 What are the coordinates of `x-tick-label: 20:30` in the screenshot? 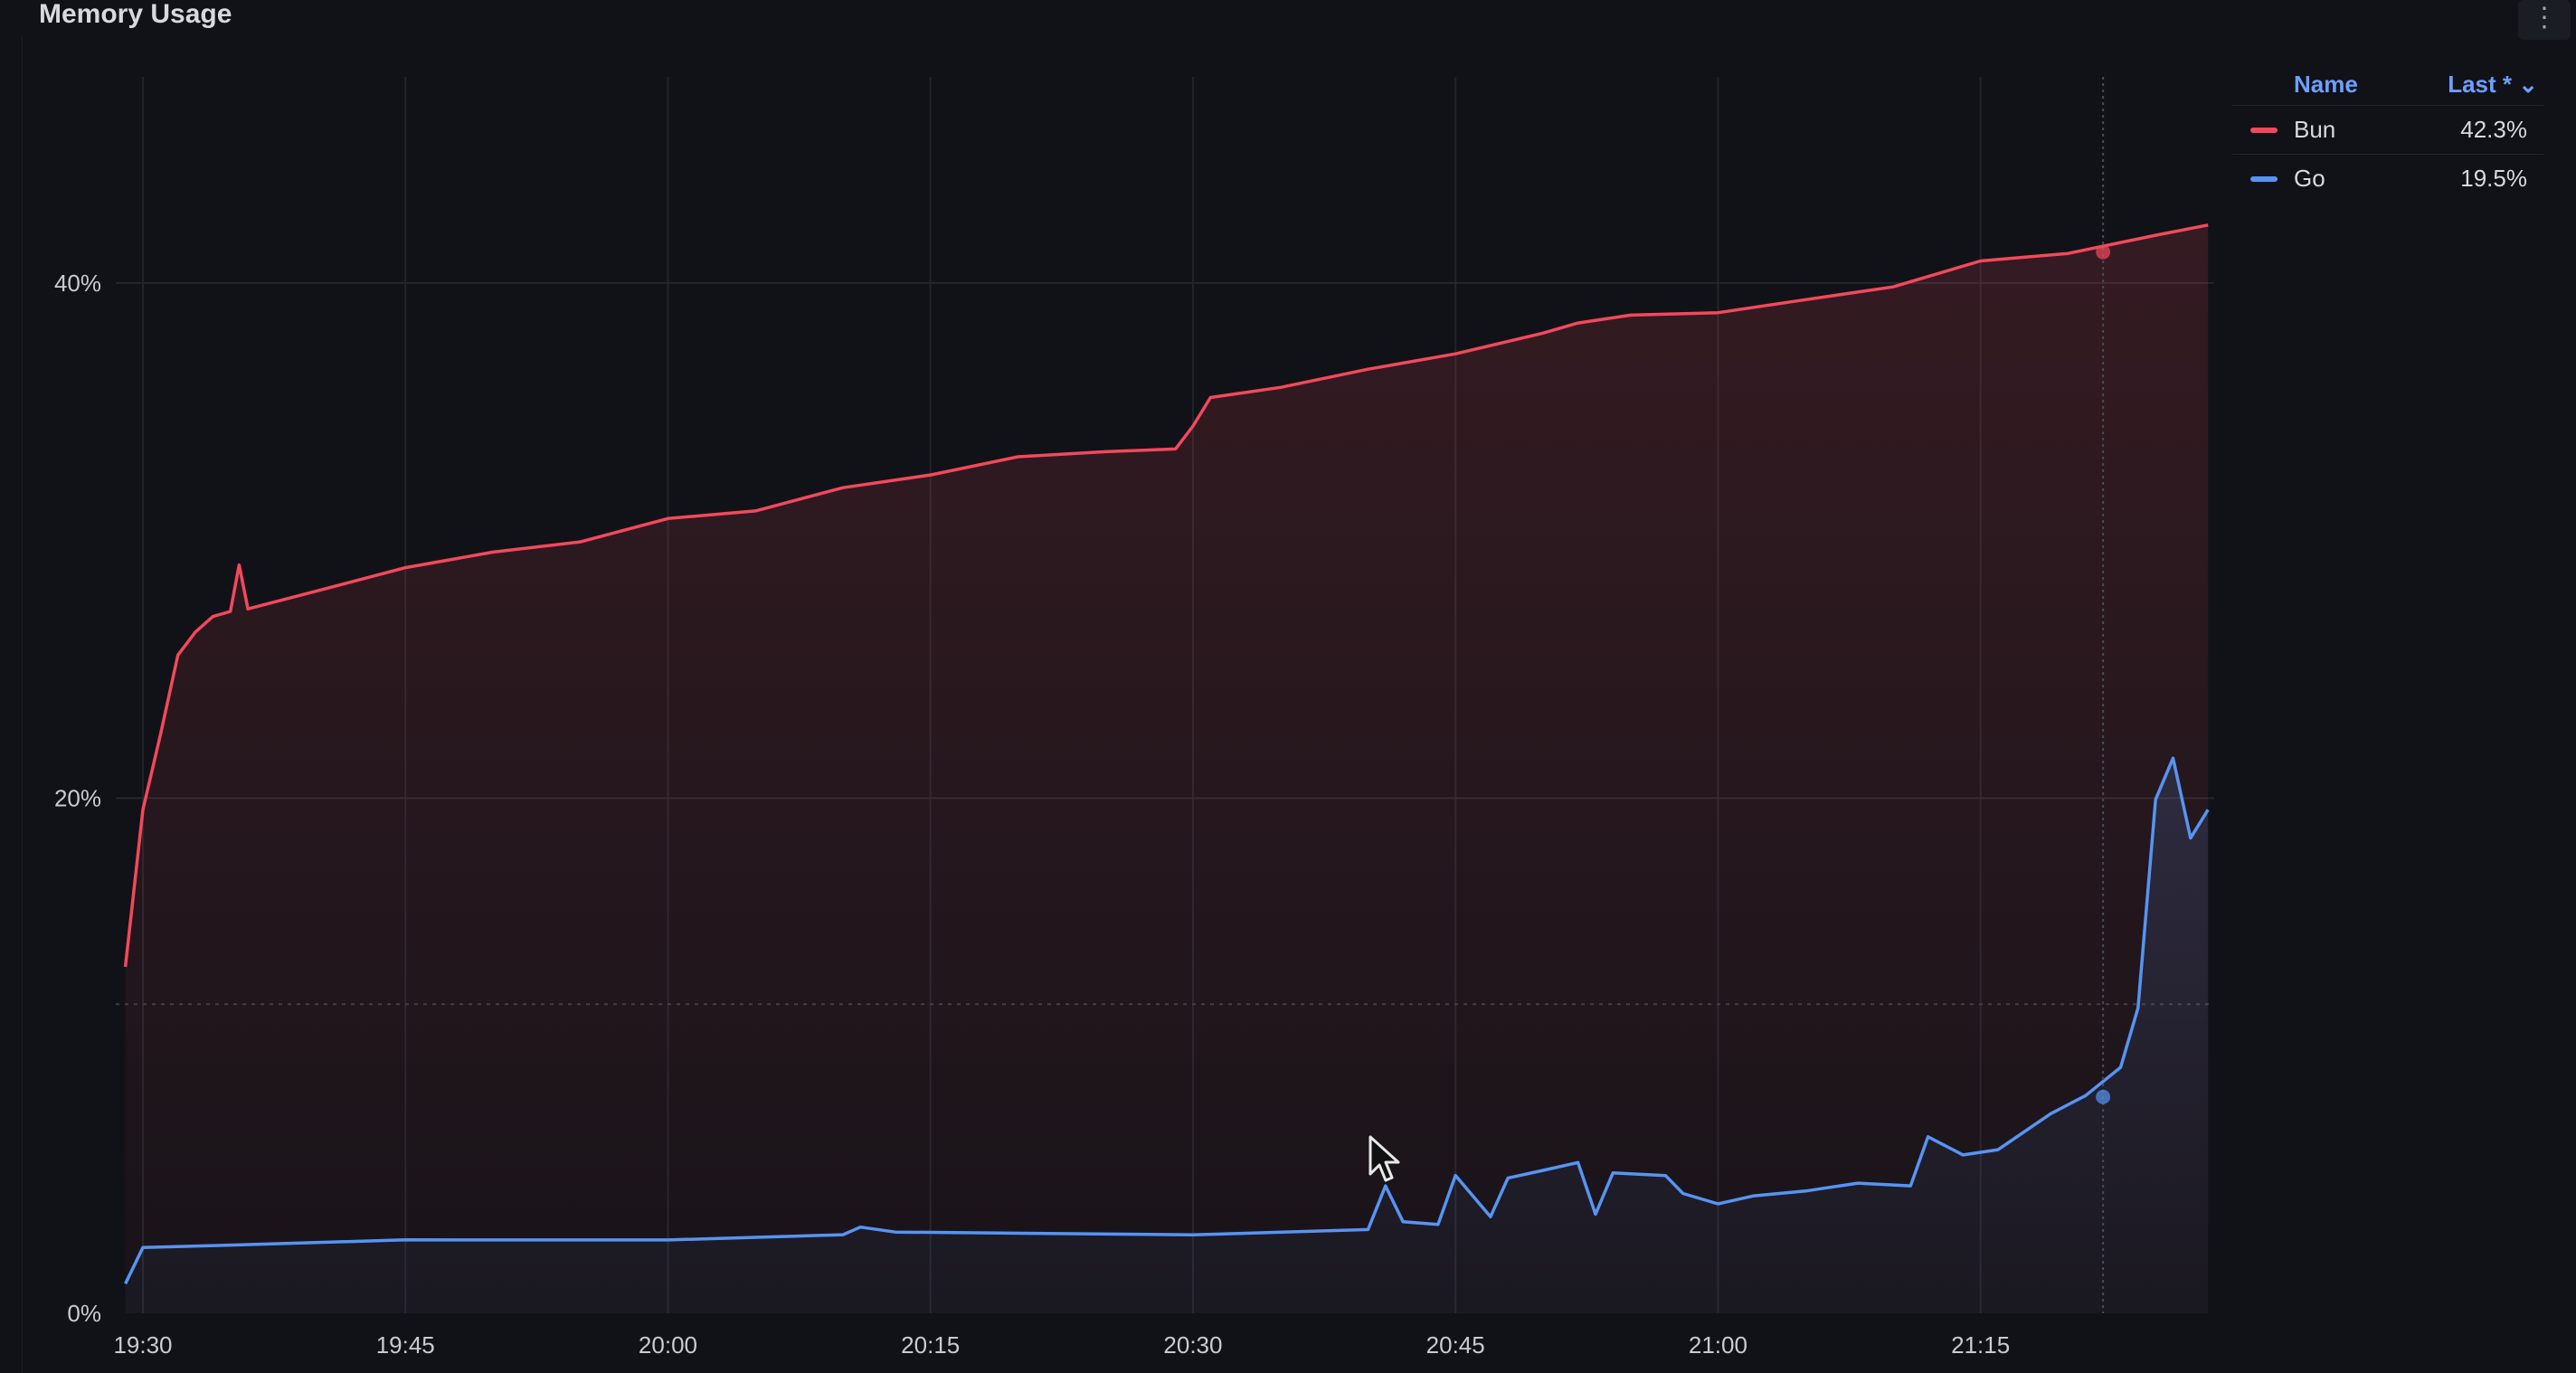 It's located at (1193, 1345).